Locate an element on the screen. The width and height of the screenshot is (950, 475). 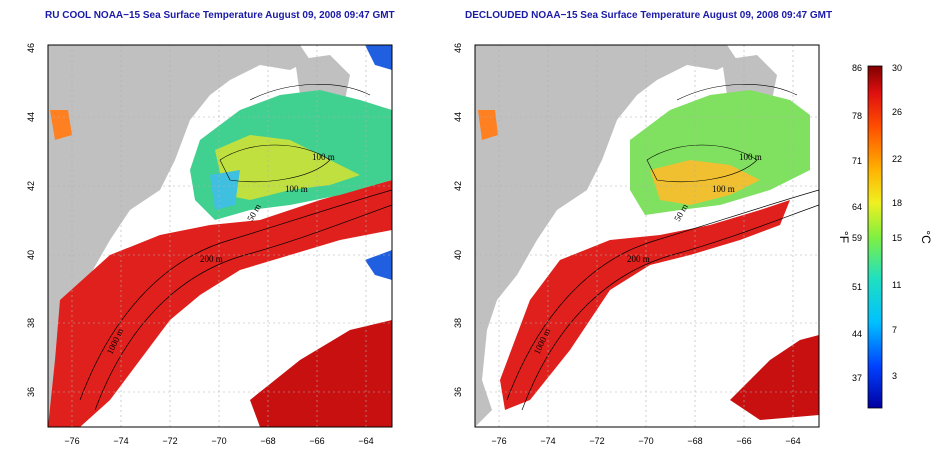
contour-label-100m-a: 100 m is located at coordinates (323, 157).